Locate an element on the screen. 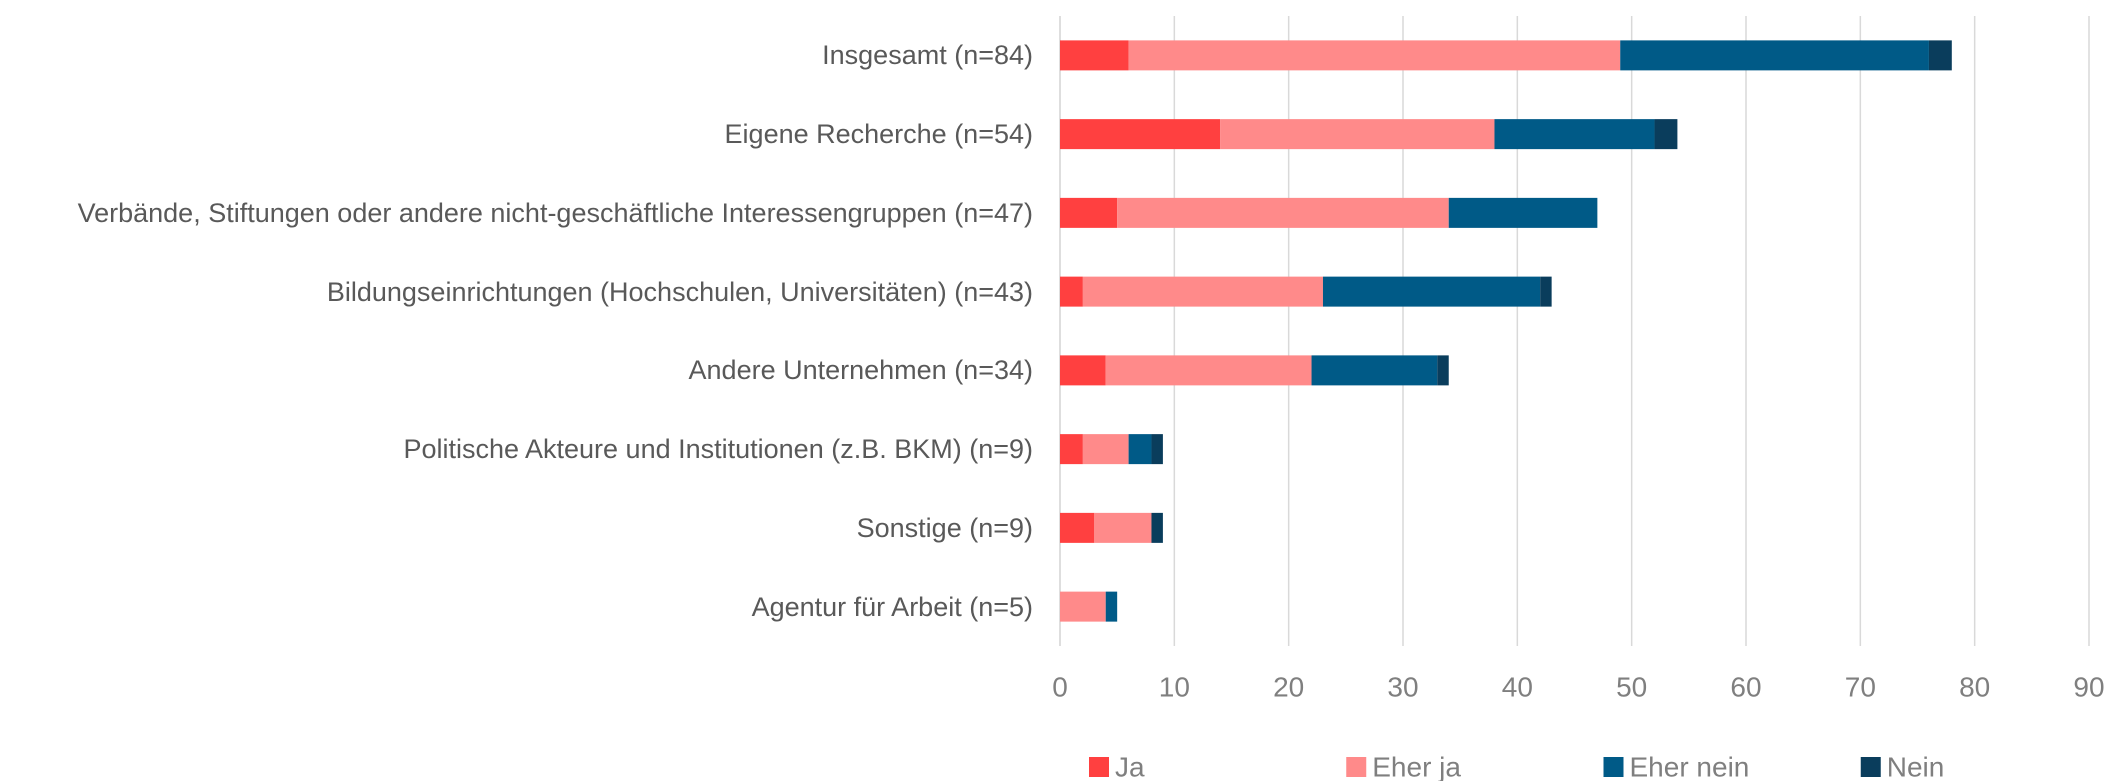  y-tick-label-box: Agentur für Arbeit (n=5) is located at coordinates (892, 607).